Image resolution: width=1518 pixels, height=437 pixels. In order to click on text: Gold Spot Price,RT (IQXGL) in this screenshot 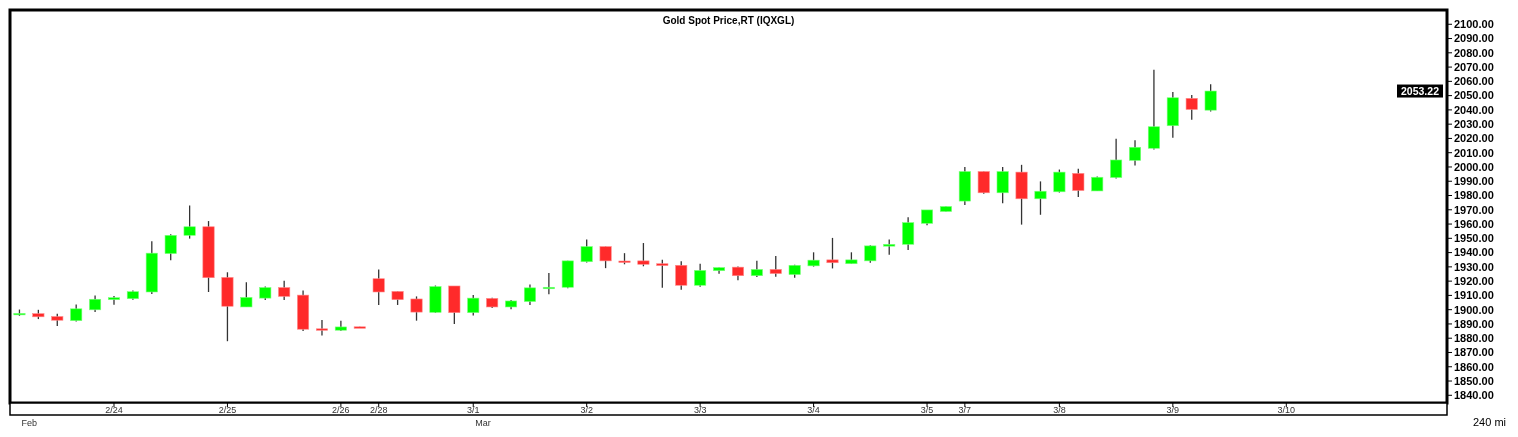, I will do `click(728, 20)`.